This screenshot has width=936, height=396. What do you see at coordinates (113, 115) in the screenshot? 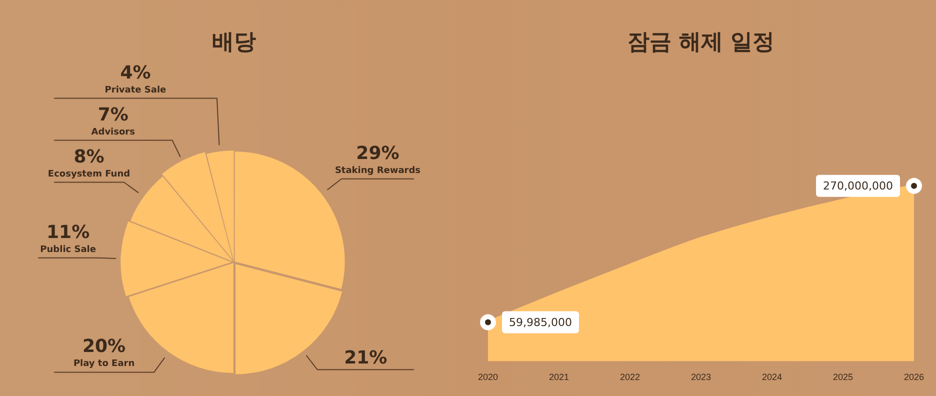
I see `data-label: 7%` at bounding box center [113, 115].